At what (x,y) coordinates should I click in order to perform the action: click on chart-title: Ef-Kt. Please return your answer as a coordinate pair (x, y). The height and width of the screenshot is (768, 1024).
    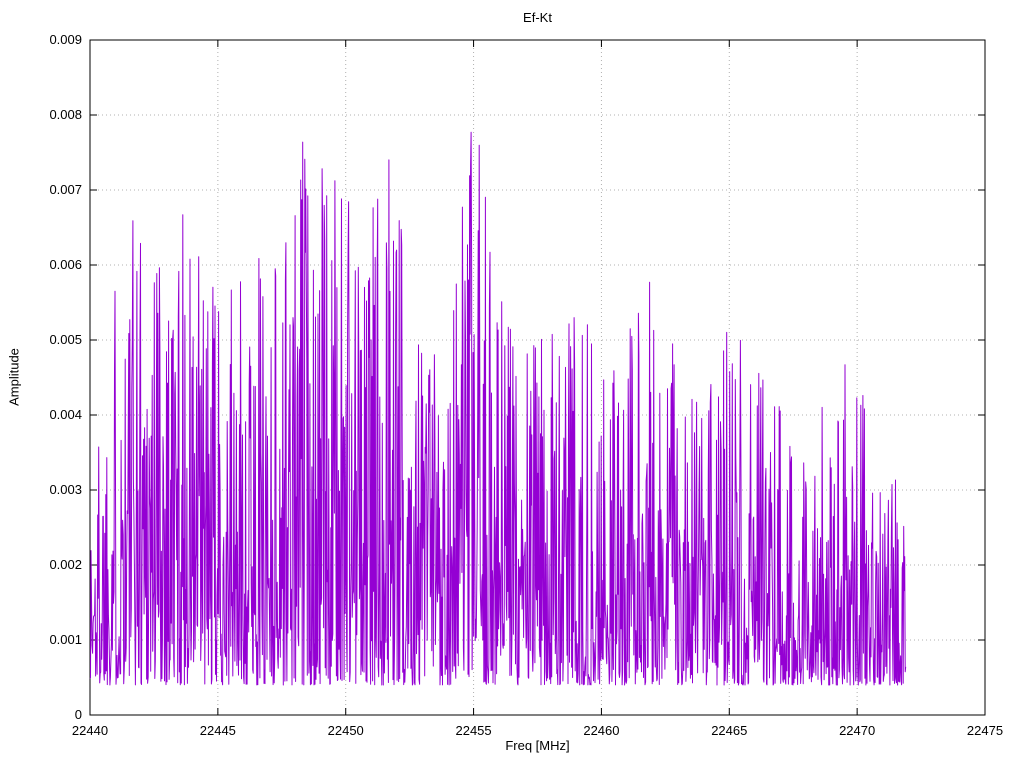
    Looking at the image, I should click on (537, 17).